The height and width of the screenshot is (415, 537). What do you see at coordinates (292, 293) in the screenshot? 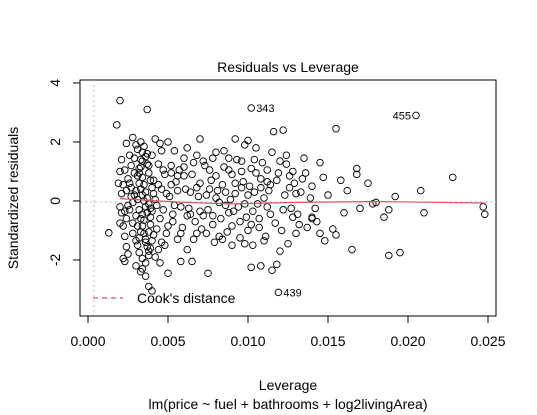
I see `point-label: 439` at bounding box center [292, 293].